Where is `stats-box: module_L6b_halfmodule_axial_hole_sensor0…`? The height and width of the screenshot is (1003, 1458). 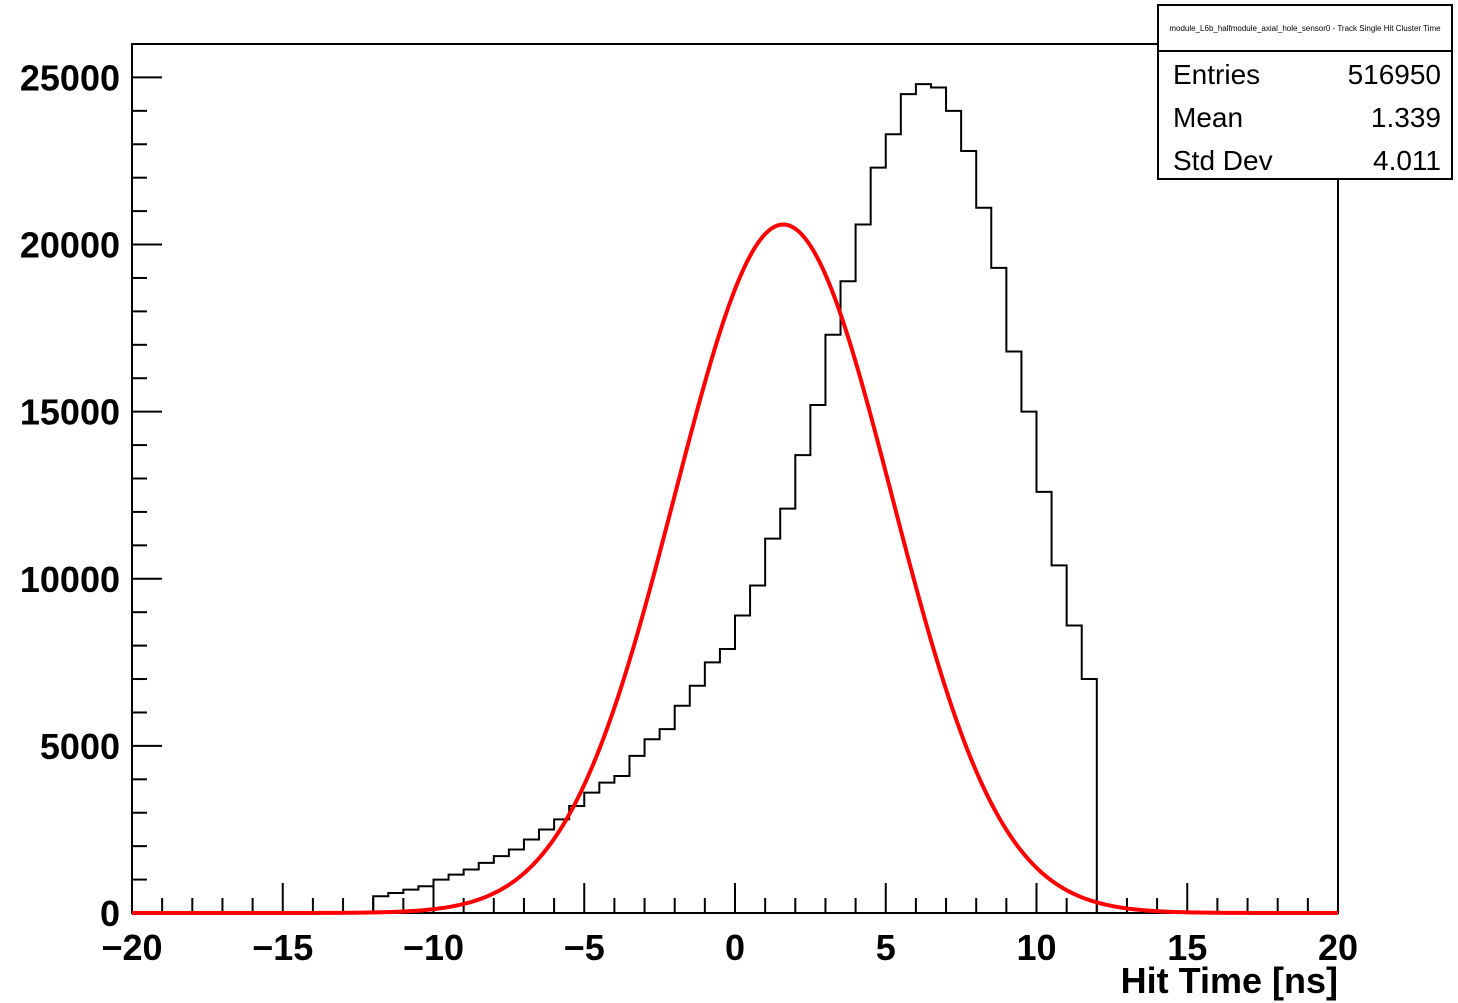 stats-box: module_L6b_halfmodule_axial_hole_sensor0… is located at coordinates (1305, 92).